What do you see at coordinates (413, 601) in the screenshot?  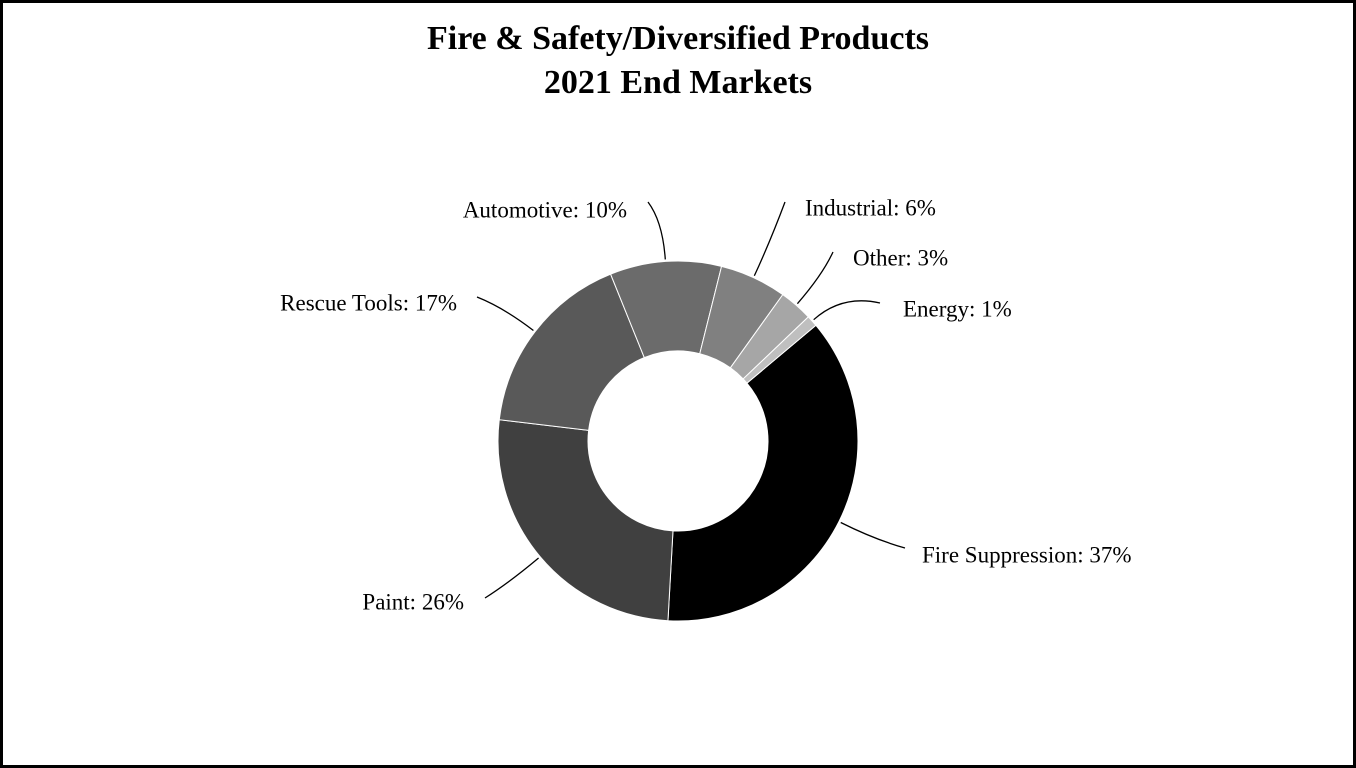 I see `data-label: Paint: 26%` at bounding box center [413, 601].